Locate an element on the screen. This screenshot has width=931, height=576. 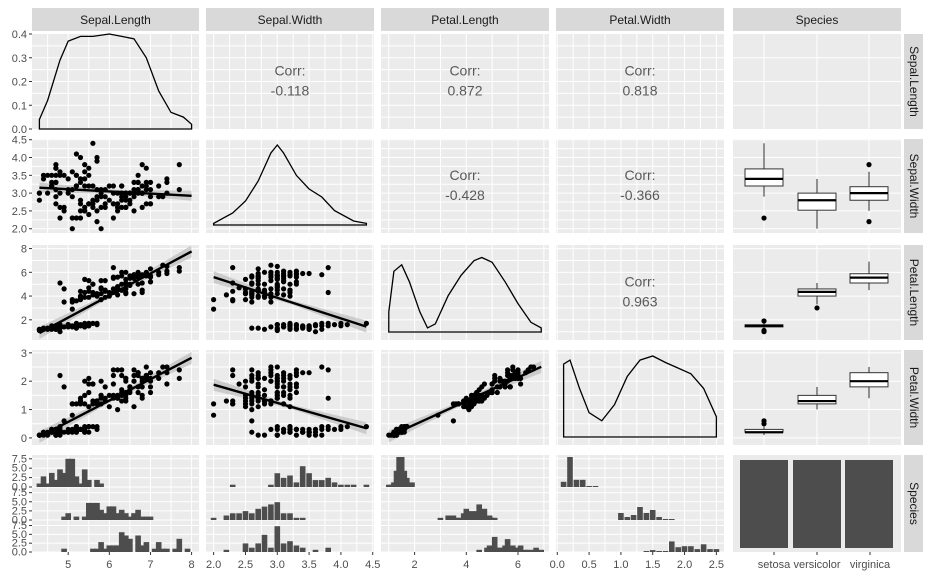
y-tick-label: 5.0 is located at coordinates (19, 502).